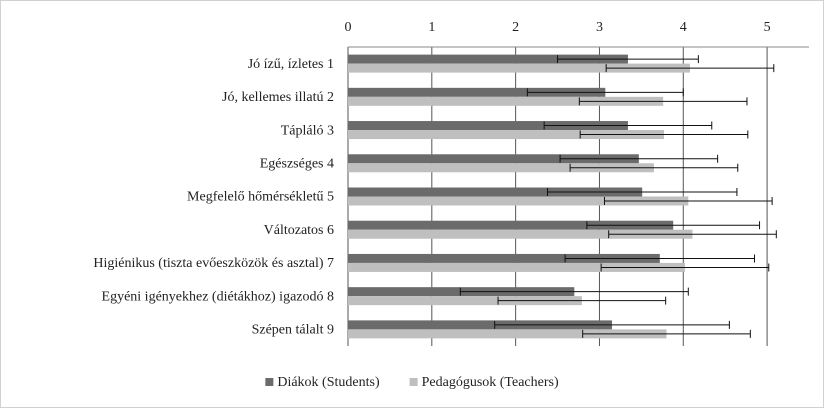 Image resolution: width=824 pixels, height=408 pixels. Describe the element at coordinates (328, 382) in the screenshot. I see `legend-label: Diákok (Students)` at that location.